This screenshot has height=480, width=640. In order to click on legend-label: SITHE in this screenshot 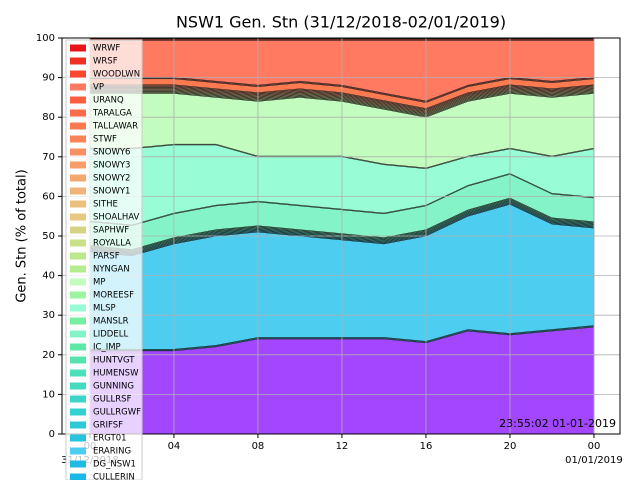, I will do `click(105, 205)`.